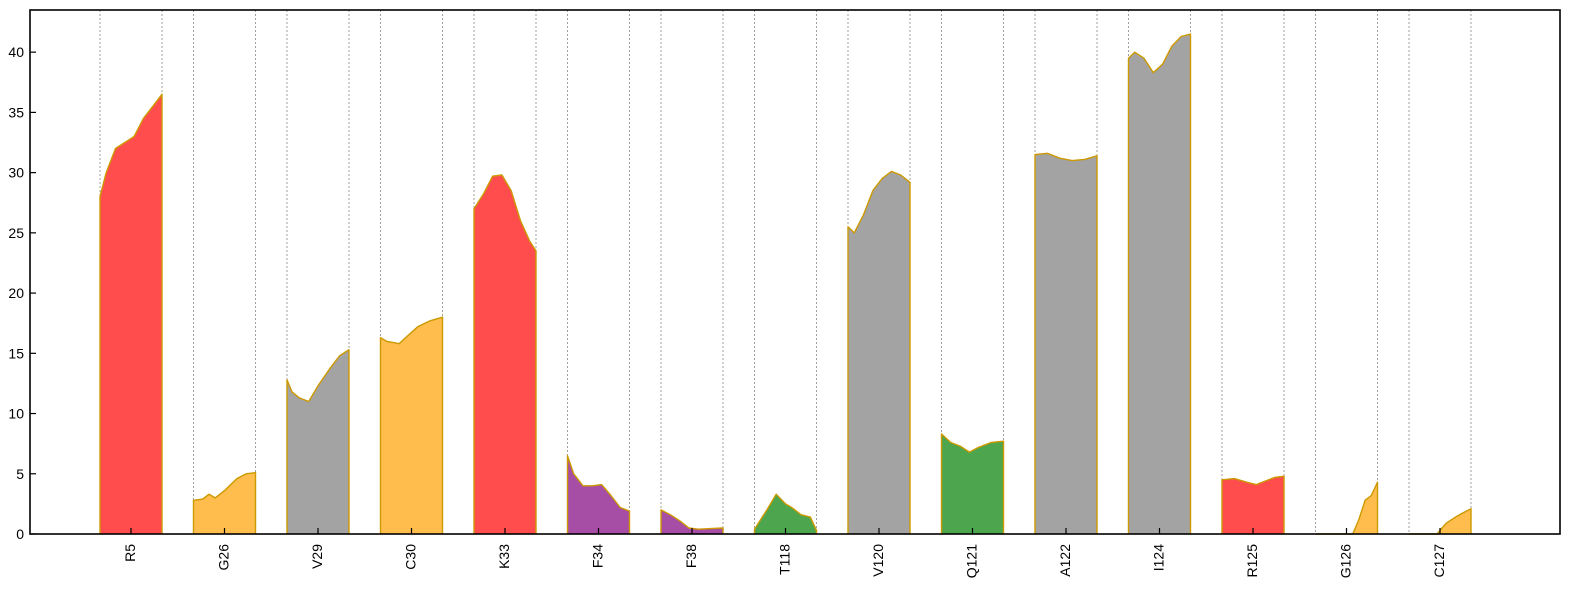 This screenshot has height=590, width=1589. What do you see at coordinates (1346, 561) in the screenshot?
I see `x-tick-label-G126: G126` at bounding box center [1346, 561].